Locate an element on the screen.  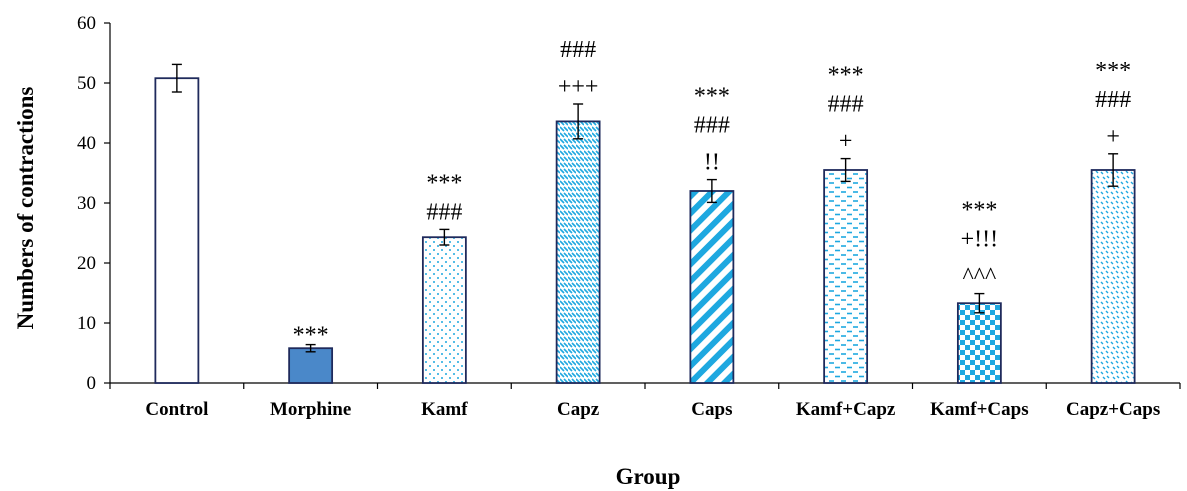
significance-label: !! is located at coordinates (712, 163).